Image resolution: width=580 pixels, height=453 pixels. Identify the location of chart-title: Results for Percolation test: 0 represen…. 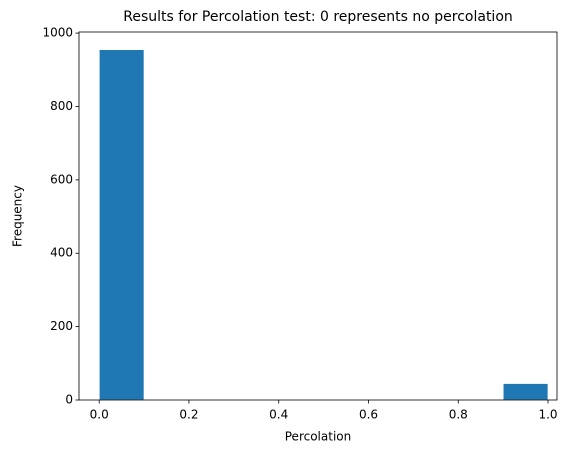
(318, 17).